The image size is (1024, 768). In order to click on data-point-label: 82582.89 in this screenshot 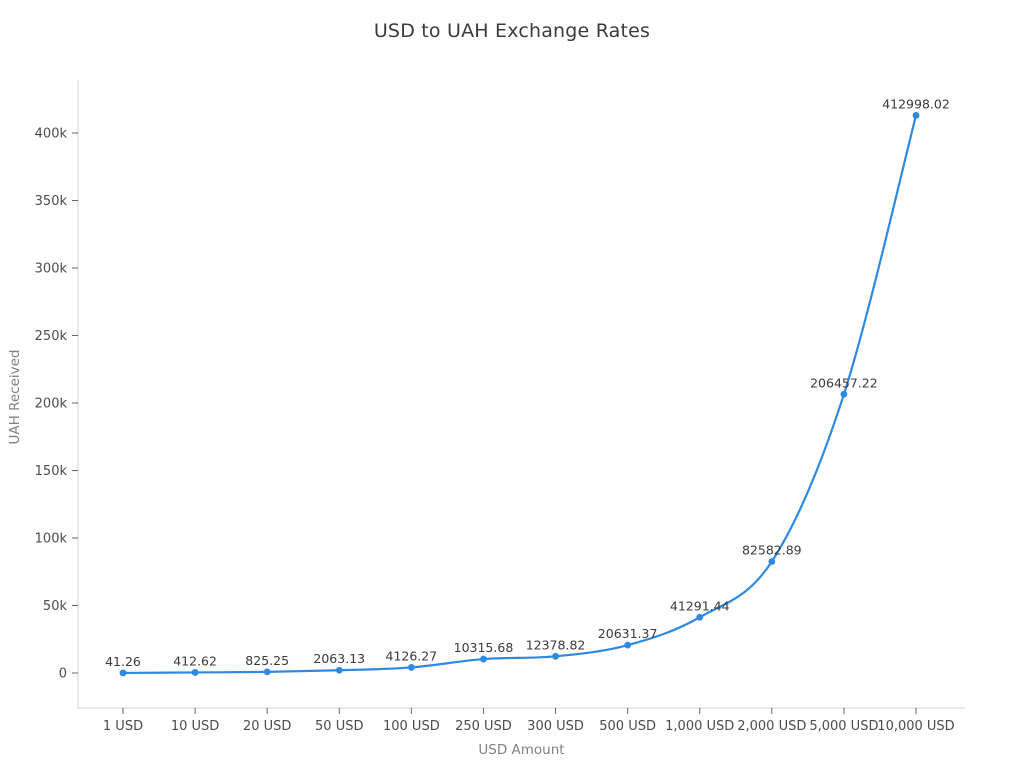, I will do `click(772, 550)`.